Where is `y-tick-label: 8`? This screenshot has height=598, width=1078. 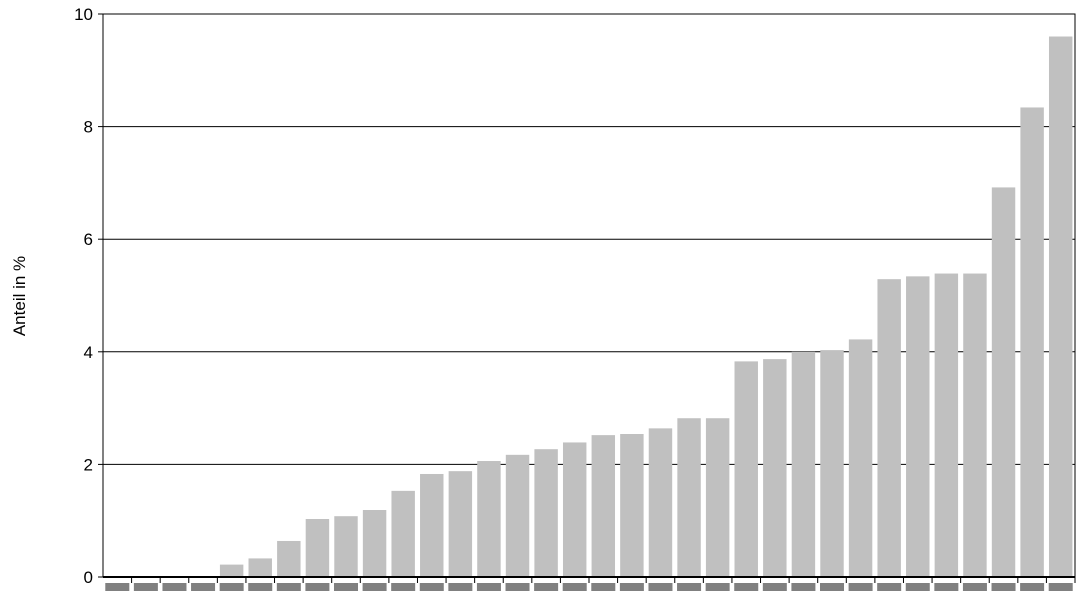 y-tick-label: 8 is located at coordinates (88, 127).